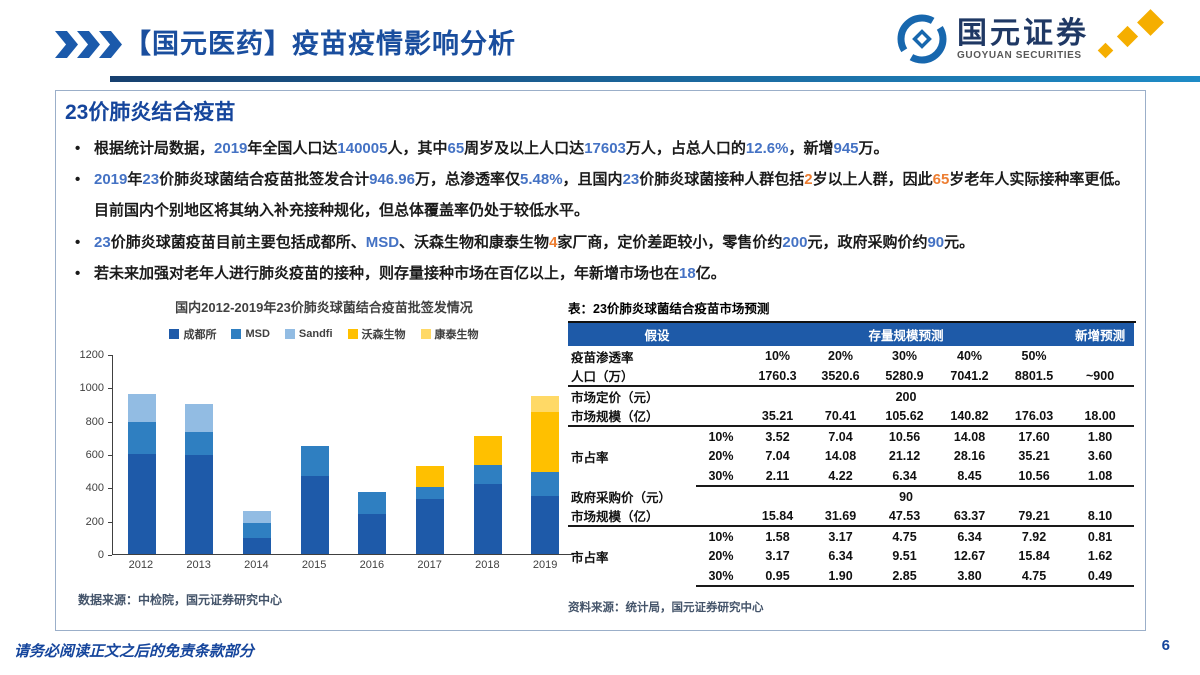 The height and width of the screenshot is (675, 1200). I want to click on bullet-text: 23, so click(631, 180).